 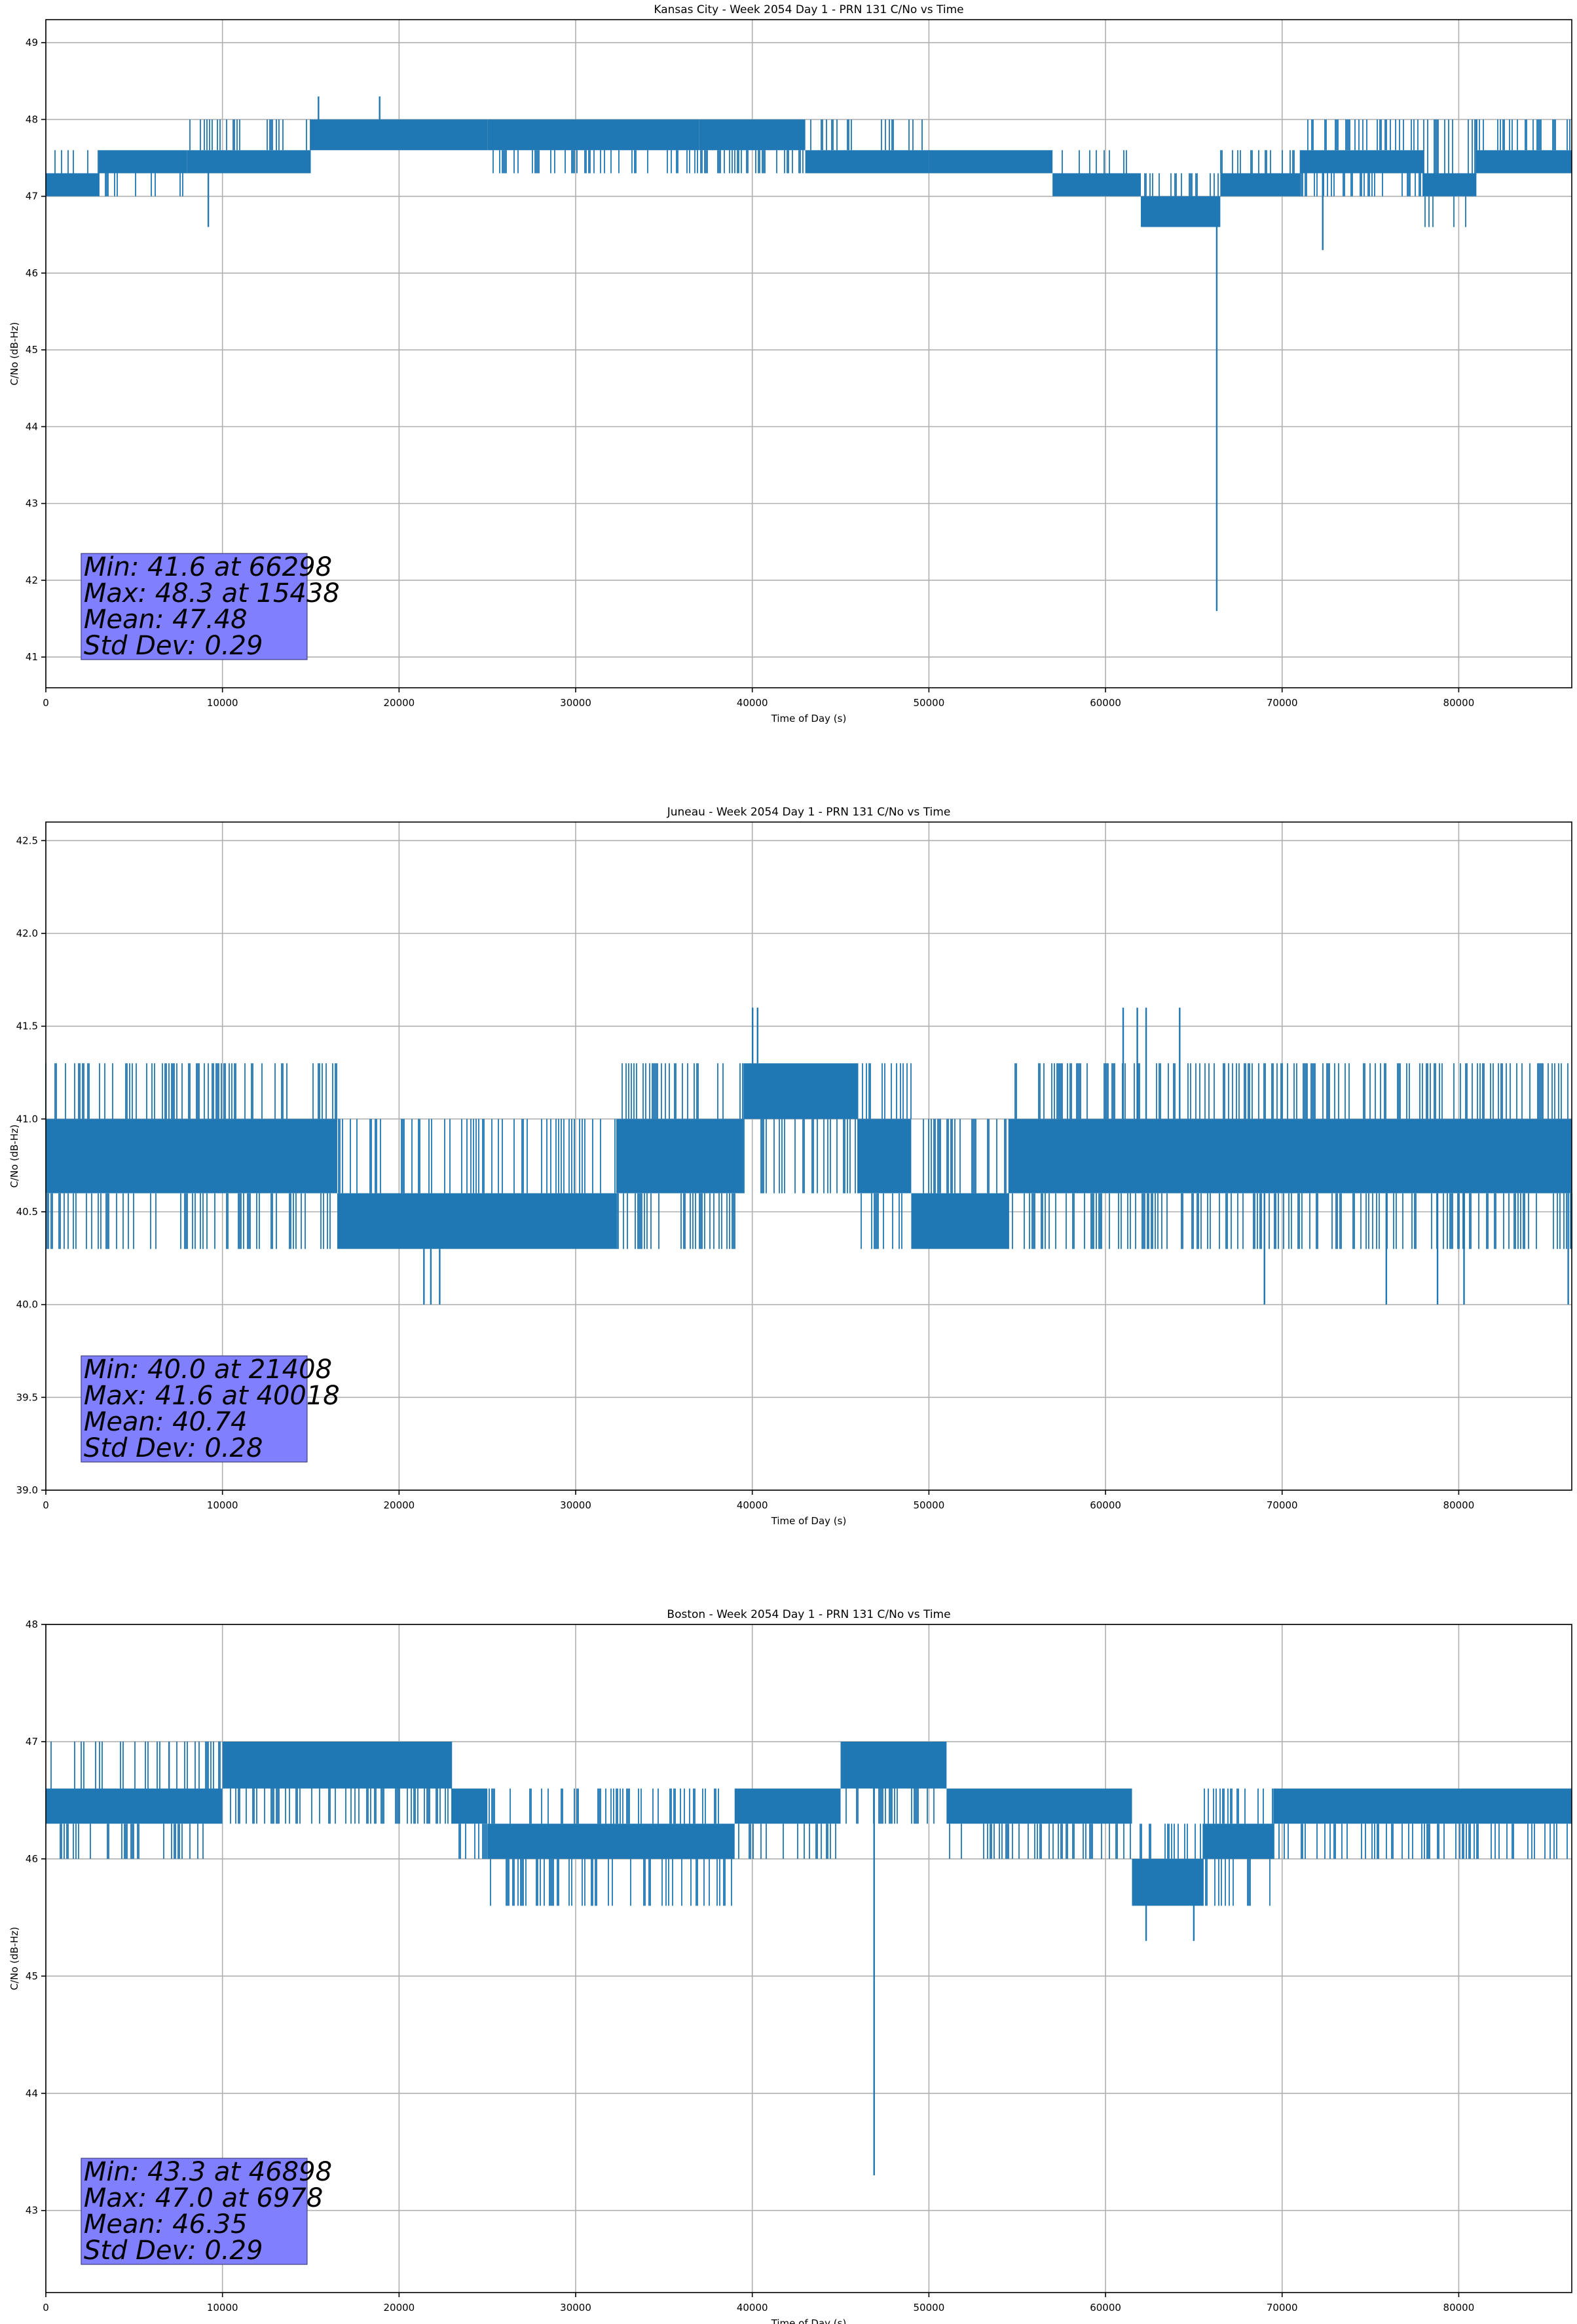 What do you see at coordinates (27, 1119) in the screenshot?
I see `y-tick-label: 41.0` at bounding box center [27, 1119].